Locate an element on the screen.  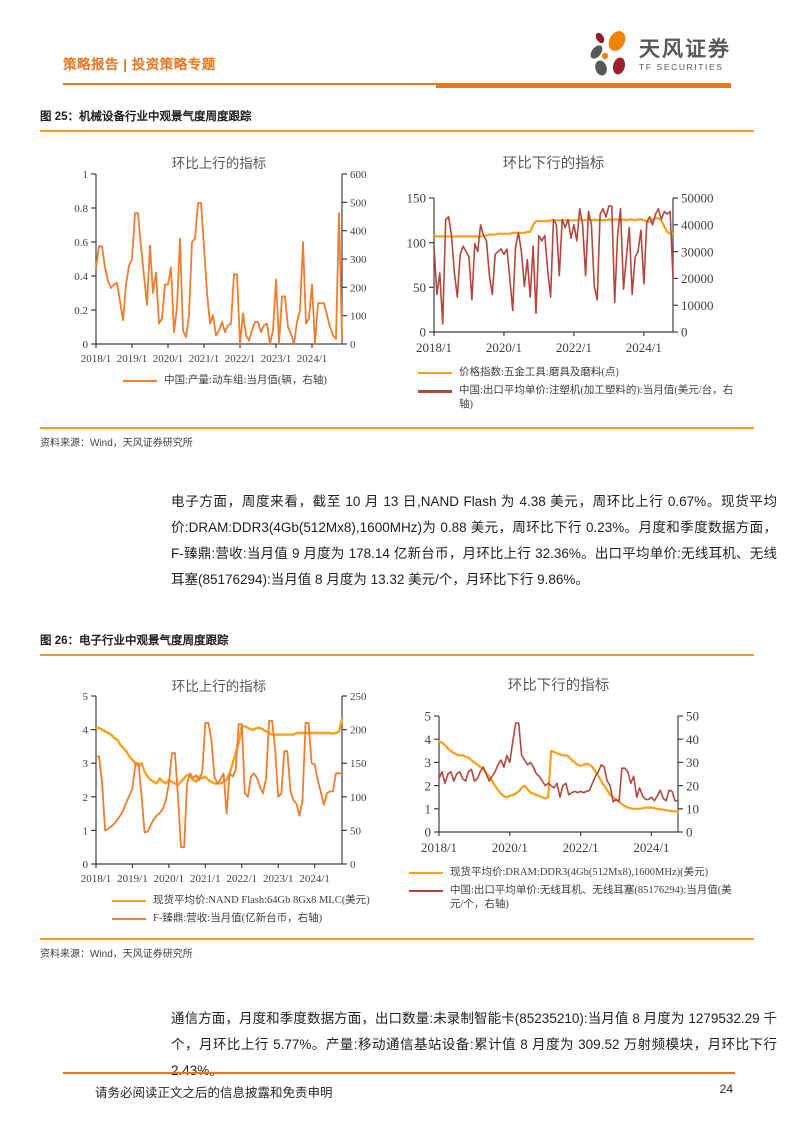
machinery-up-legend: 中国:产量:动车组:当月值(辆，右轴) is located at coordinates (225, 379).